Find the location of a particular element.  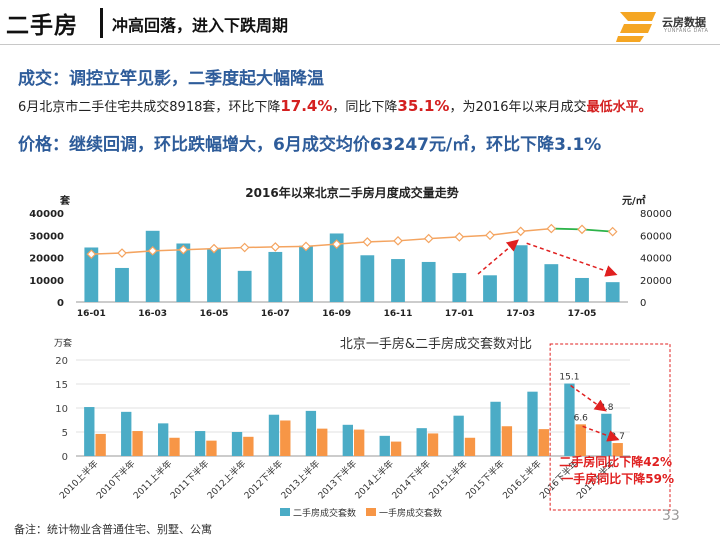

title-divider is located at coordinates (101, 23).